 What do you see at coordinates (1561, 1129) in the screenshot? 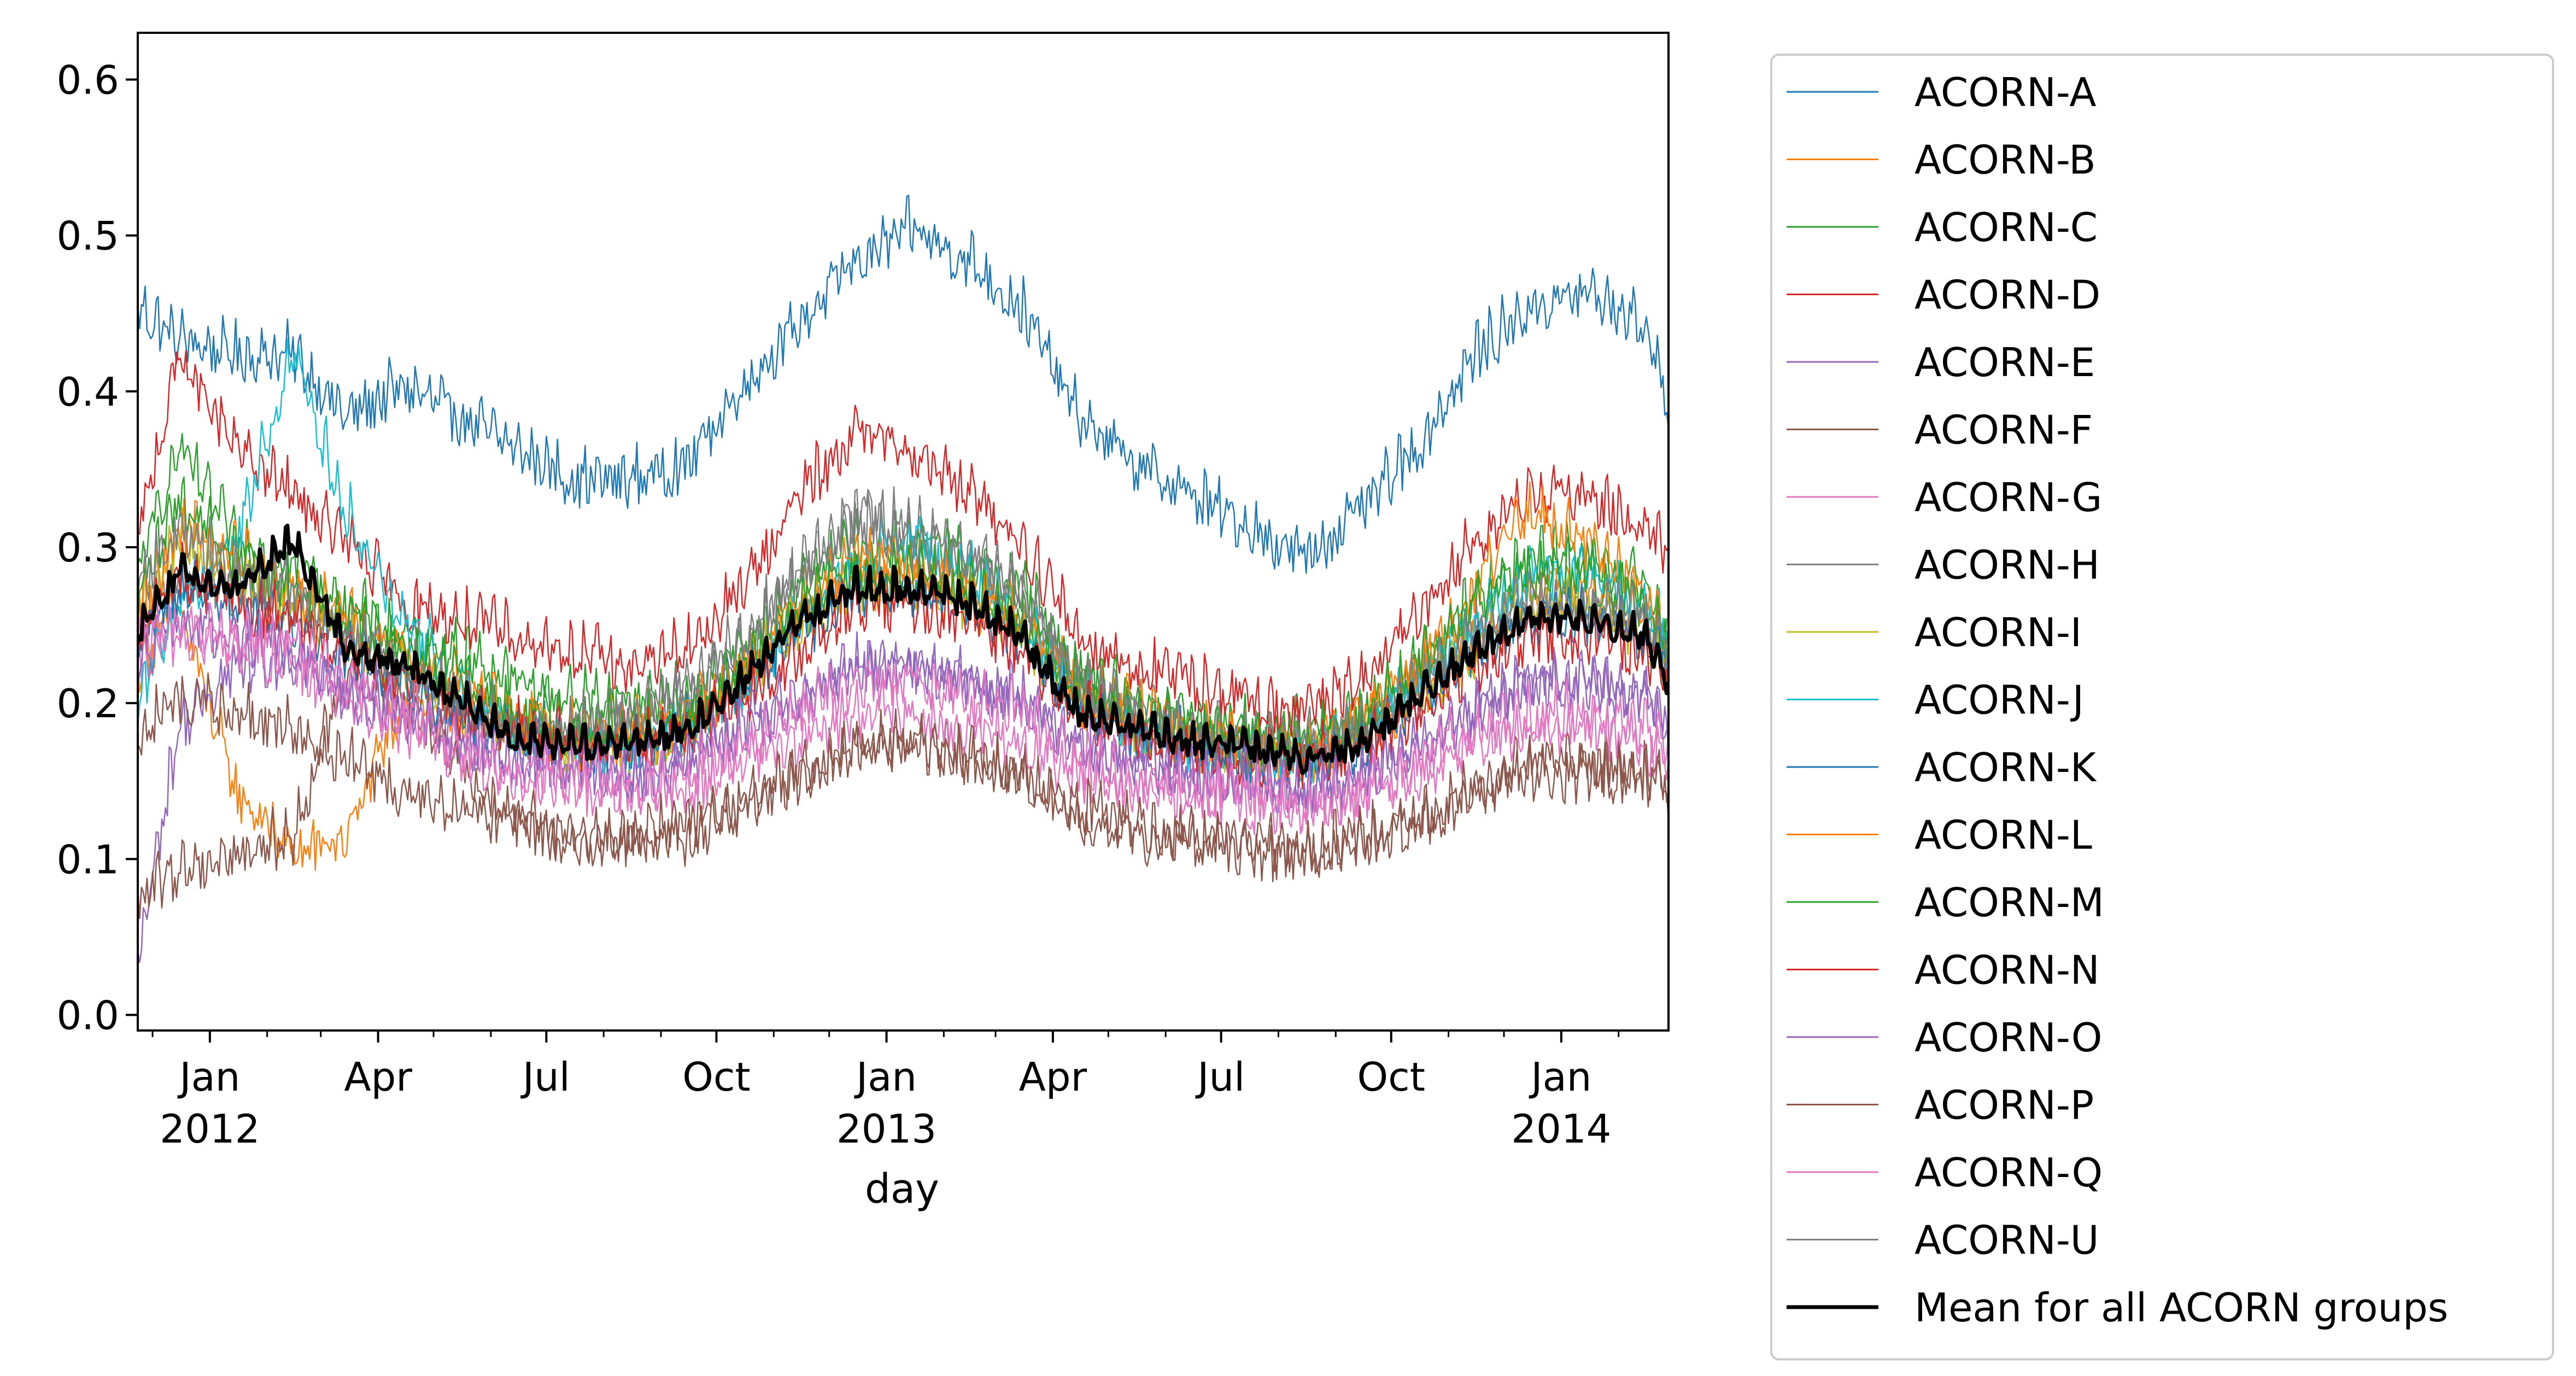
I see `x-tick-year-label: 2014` at bounding box center [1561, 1129].